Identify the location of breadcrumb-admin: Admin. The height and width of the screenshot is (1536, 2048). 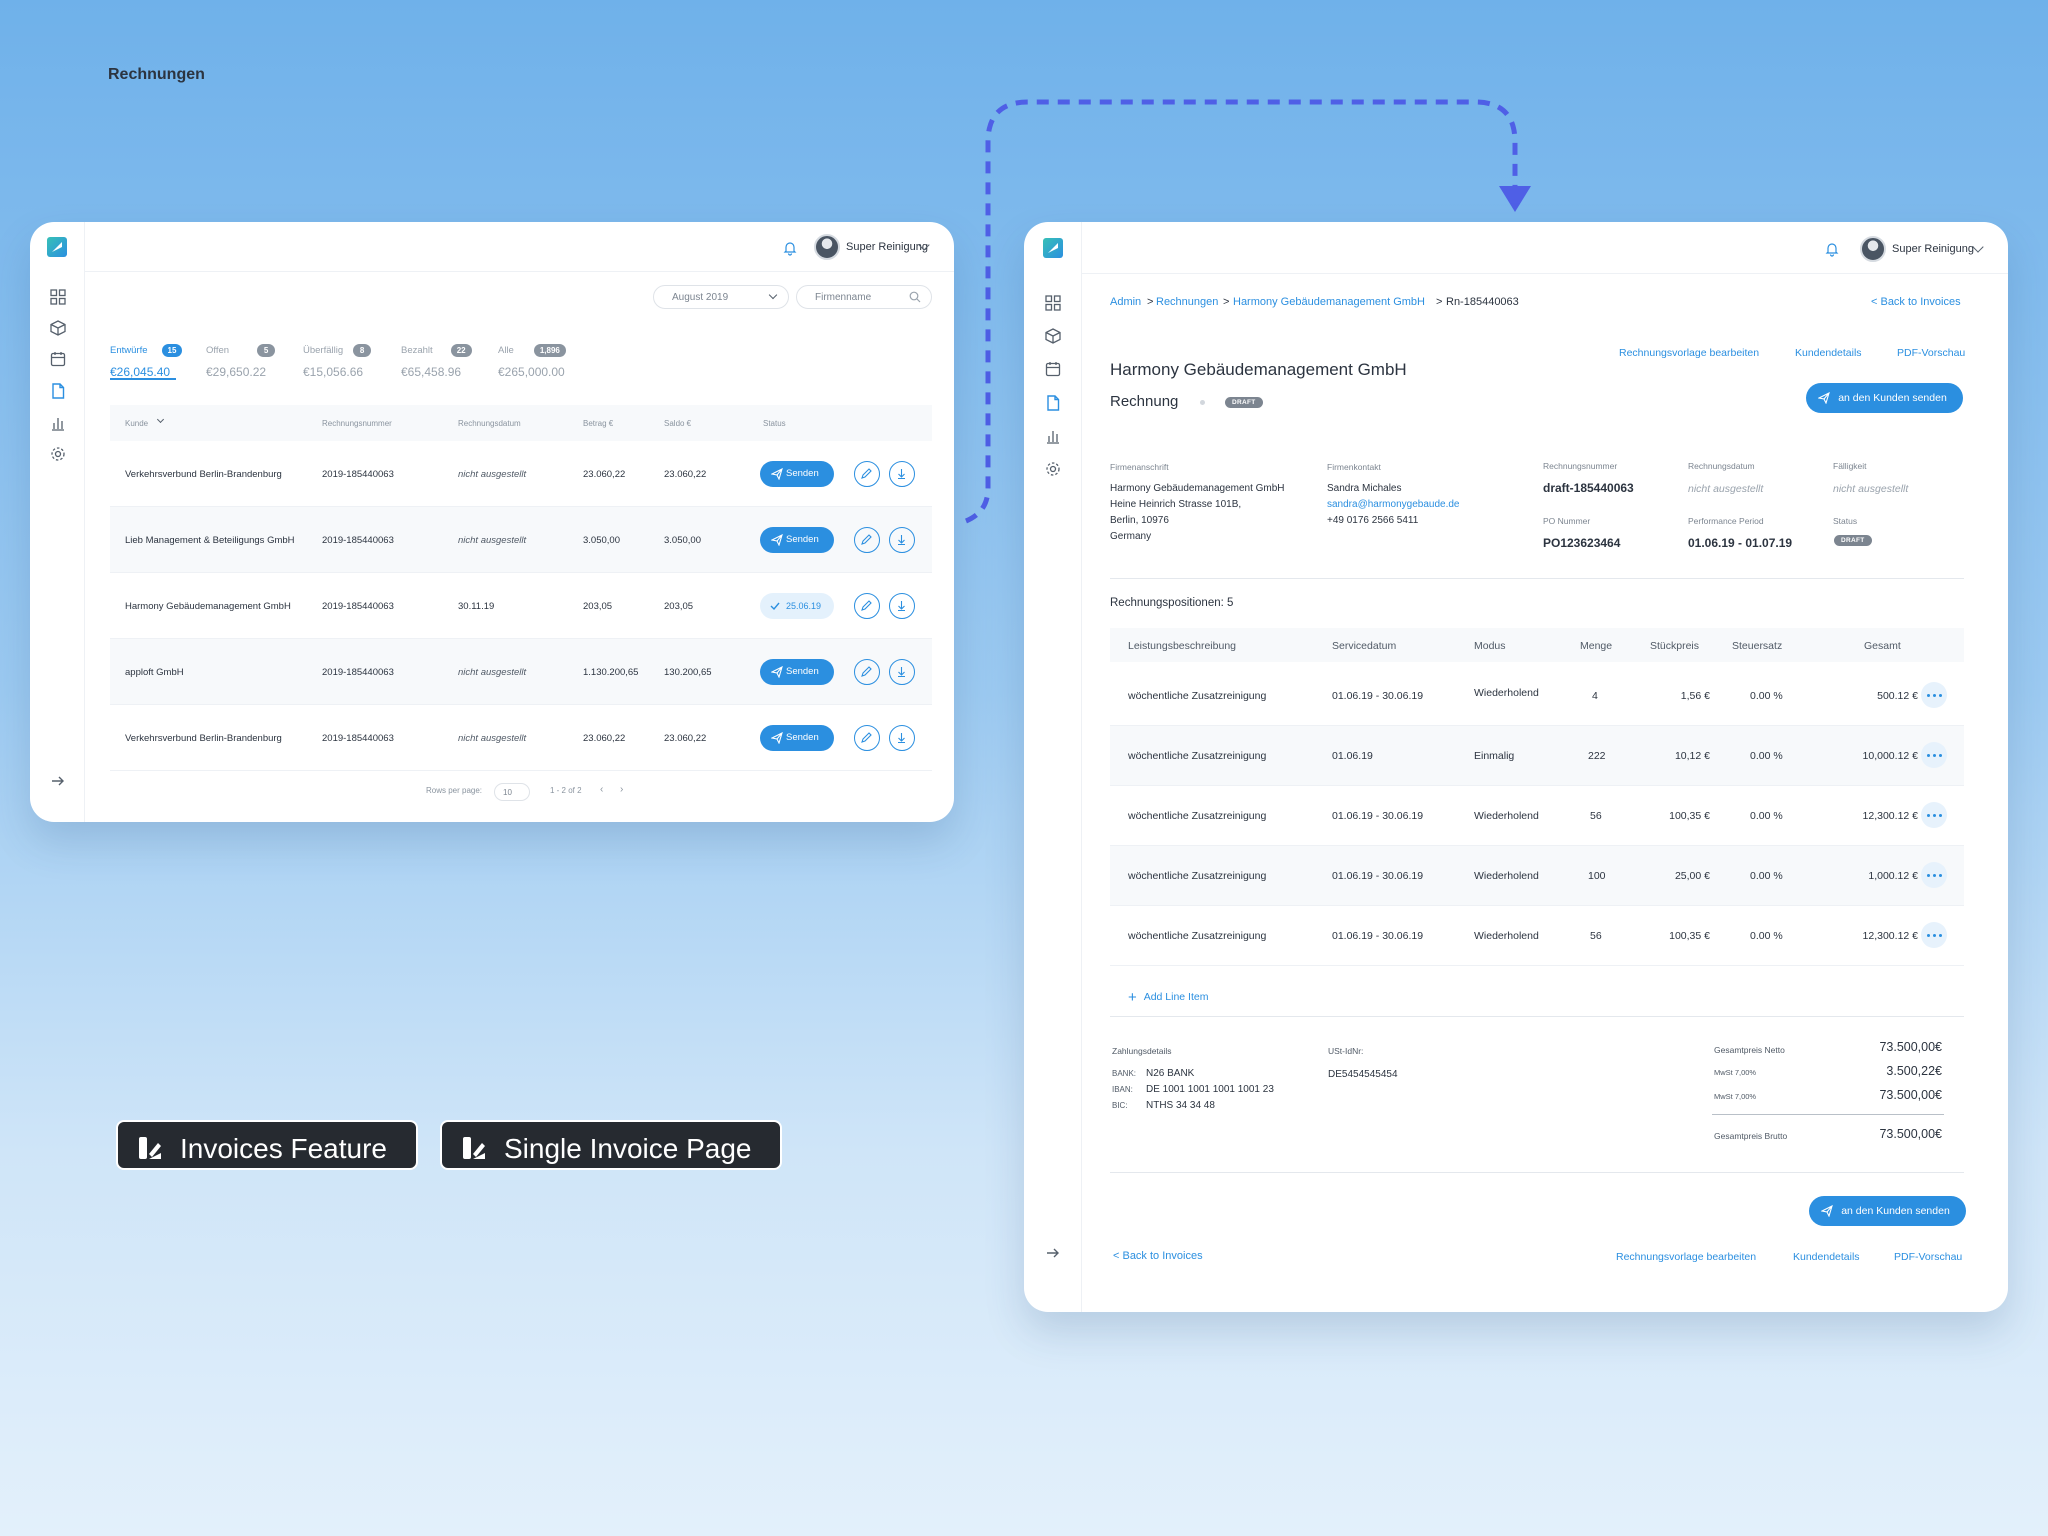
(1126, 302).